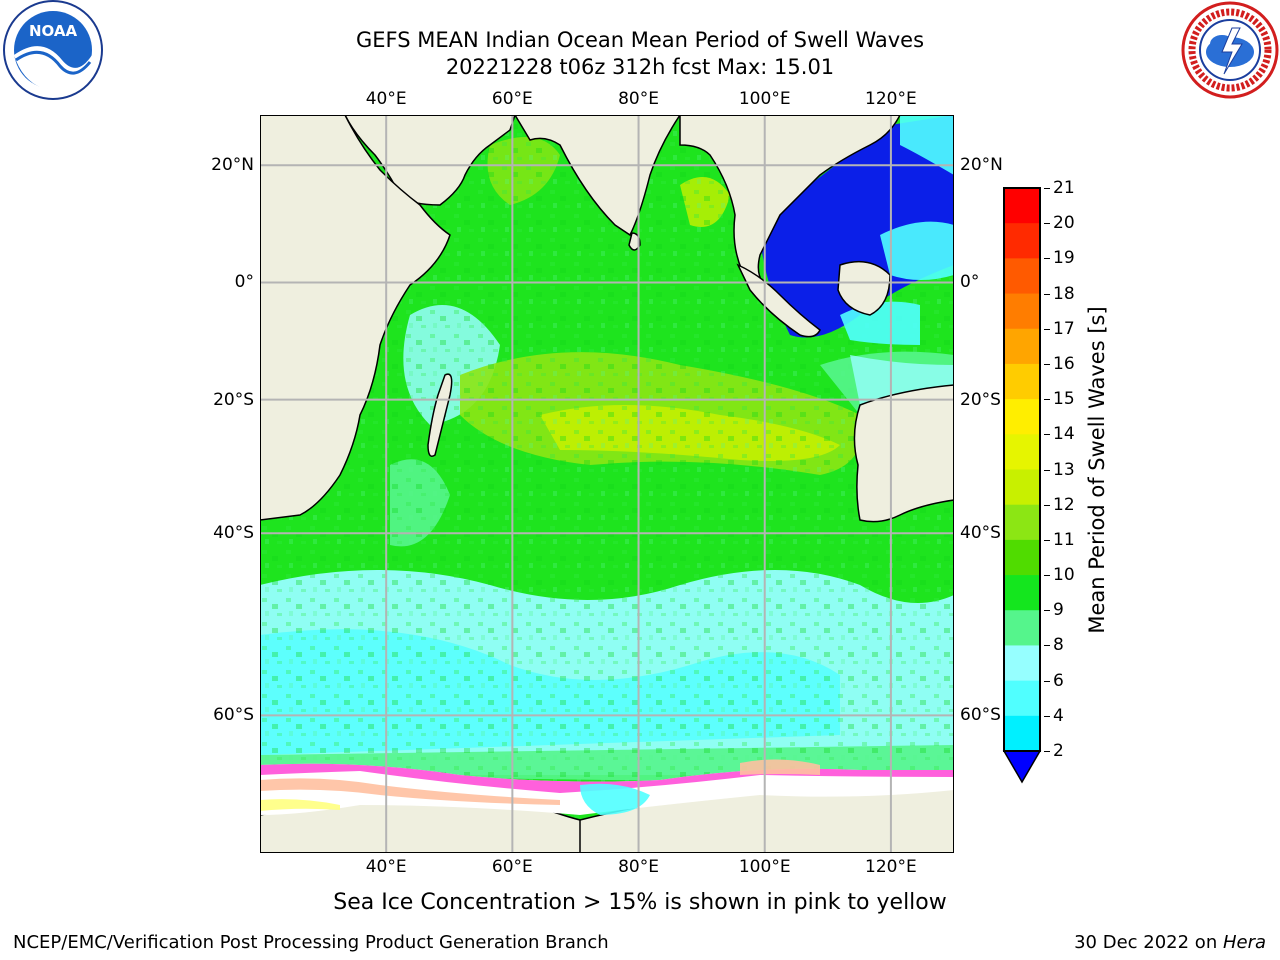  Describe the element at coordinates (355, 318) in the screenshot. I see `land-africa` at that location.